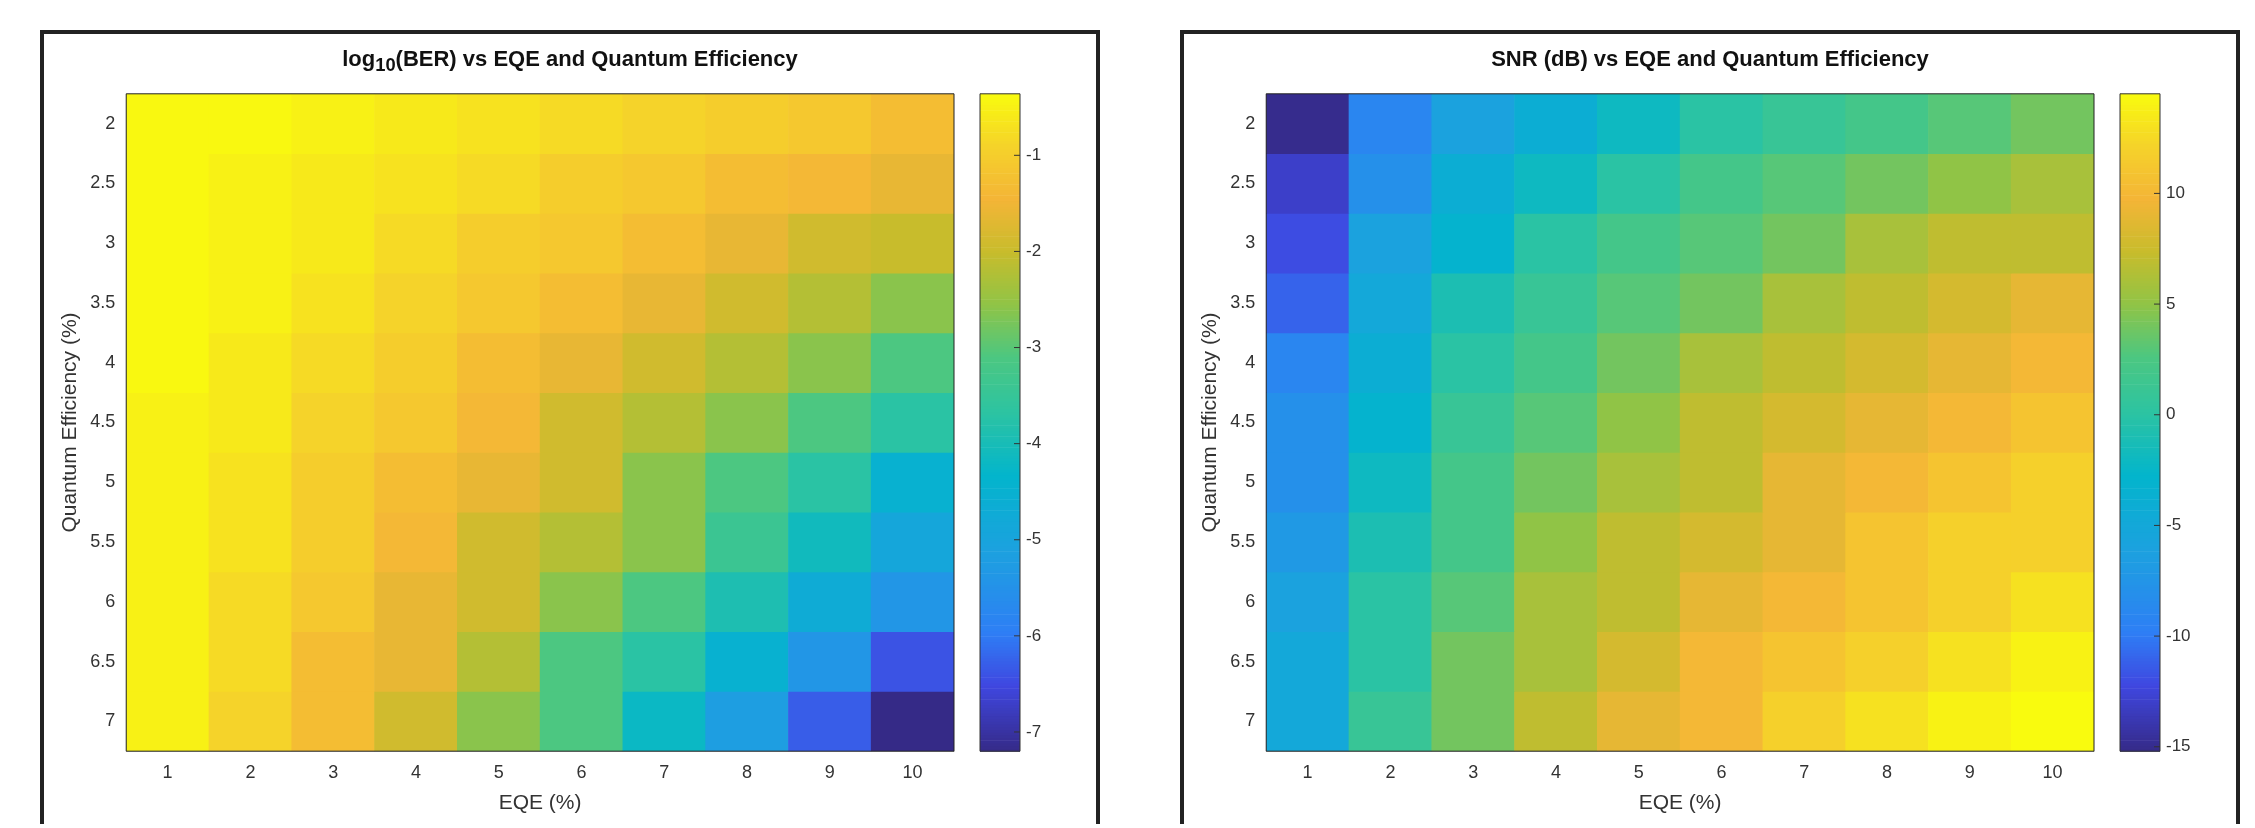 The width and height of the screenshot is (2255, 828). I want to click on color-bar-label: -2, so click(1034, 251).